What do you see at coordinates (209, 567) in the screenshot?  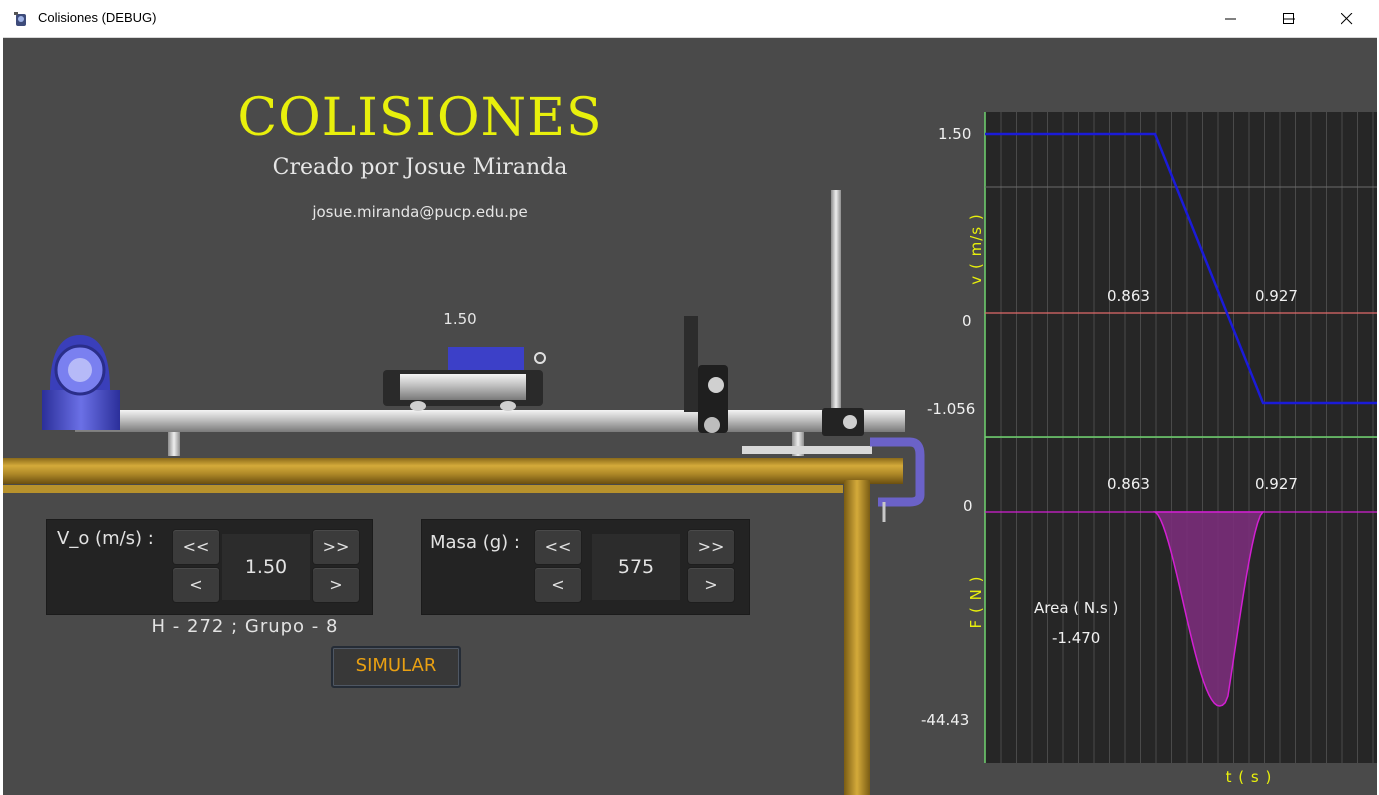 I see `velocity-panel: V_o (m/s) : << < 1.50 >> >` at bounding box center [209, 567].